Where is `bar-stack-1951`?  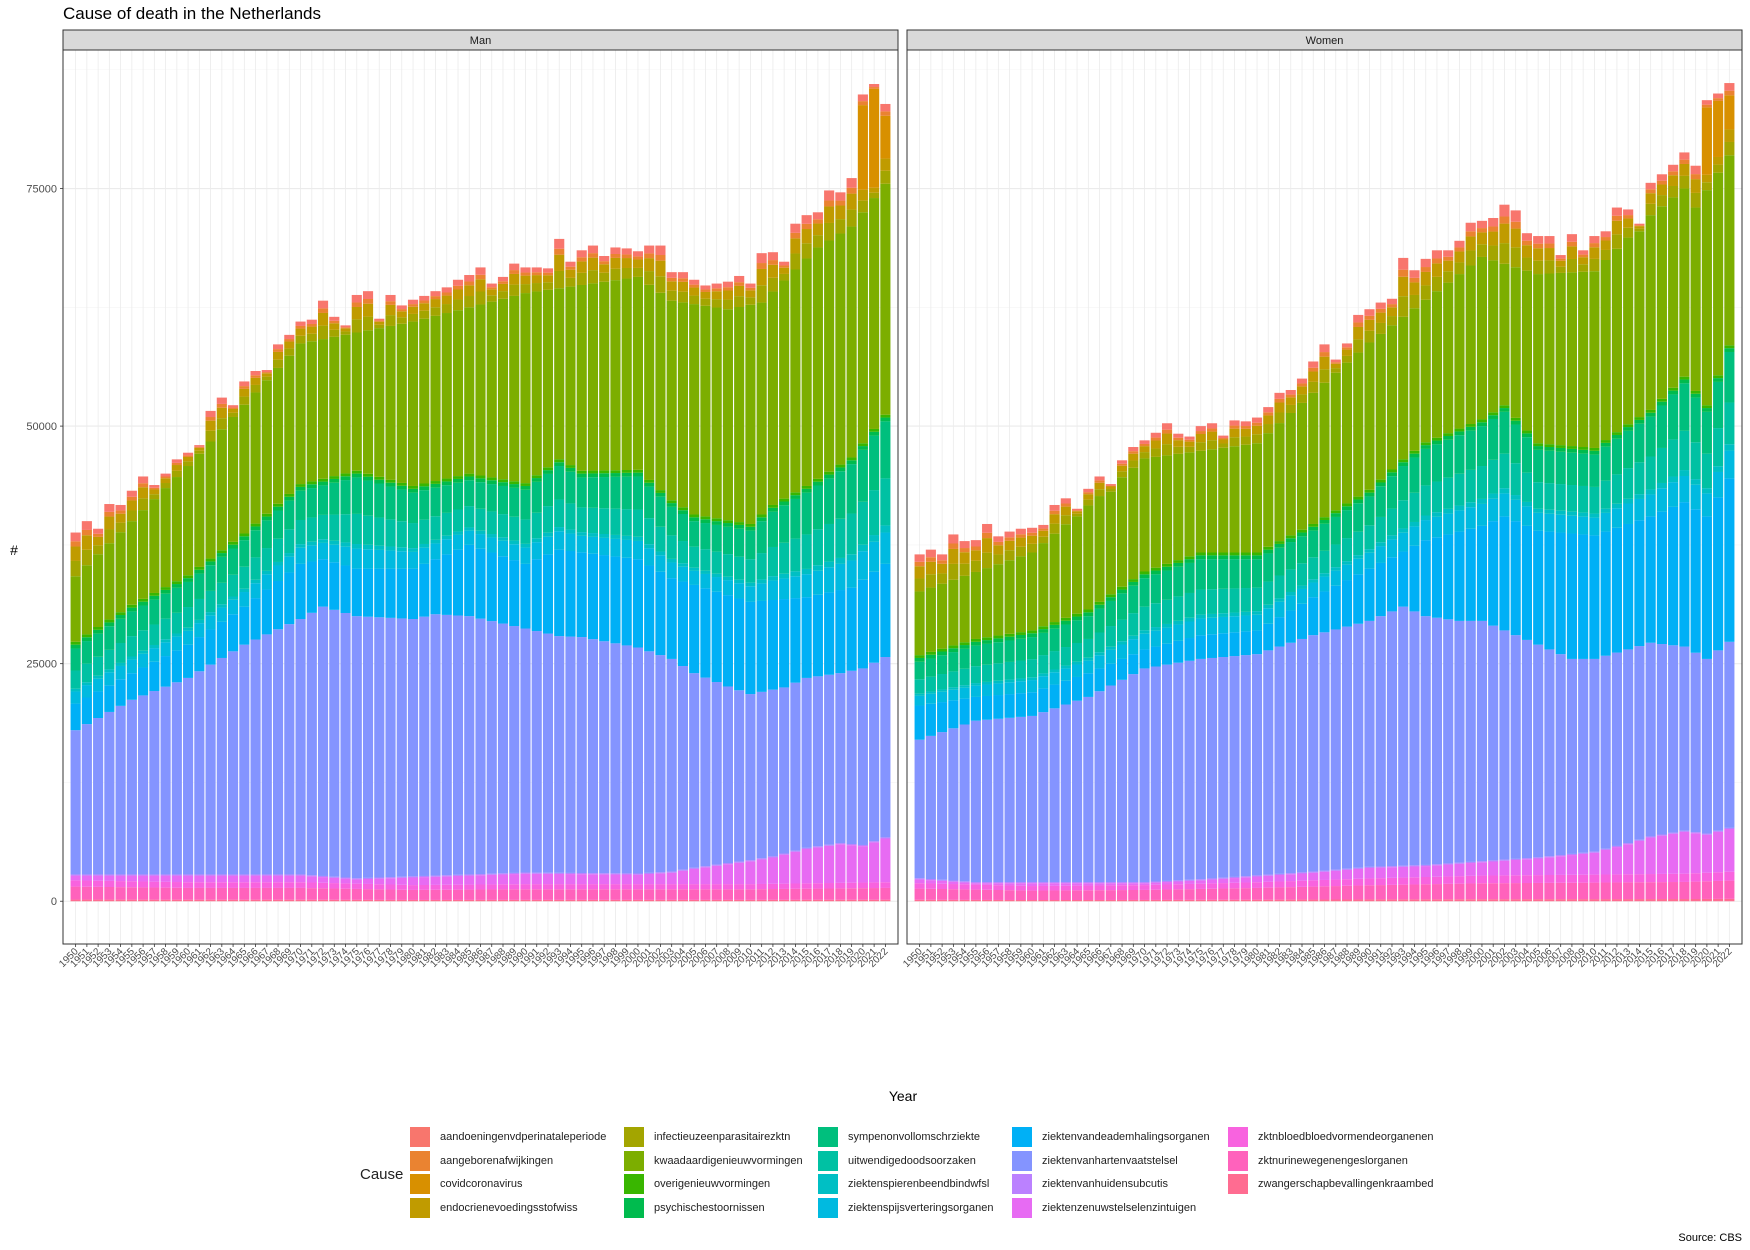 bar-stack-1951 is located at coordinates (930, 725).